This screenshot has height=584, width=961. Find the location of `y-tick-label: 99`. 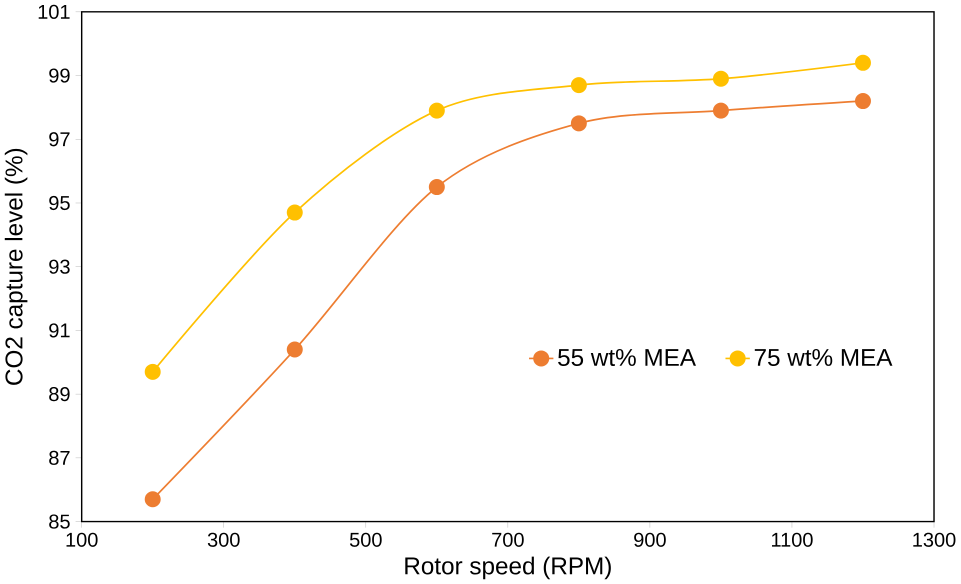

y-tick-label: 99 is located at coordinates (59, 75).